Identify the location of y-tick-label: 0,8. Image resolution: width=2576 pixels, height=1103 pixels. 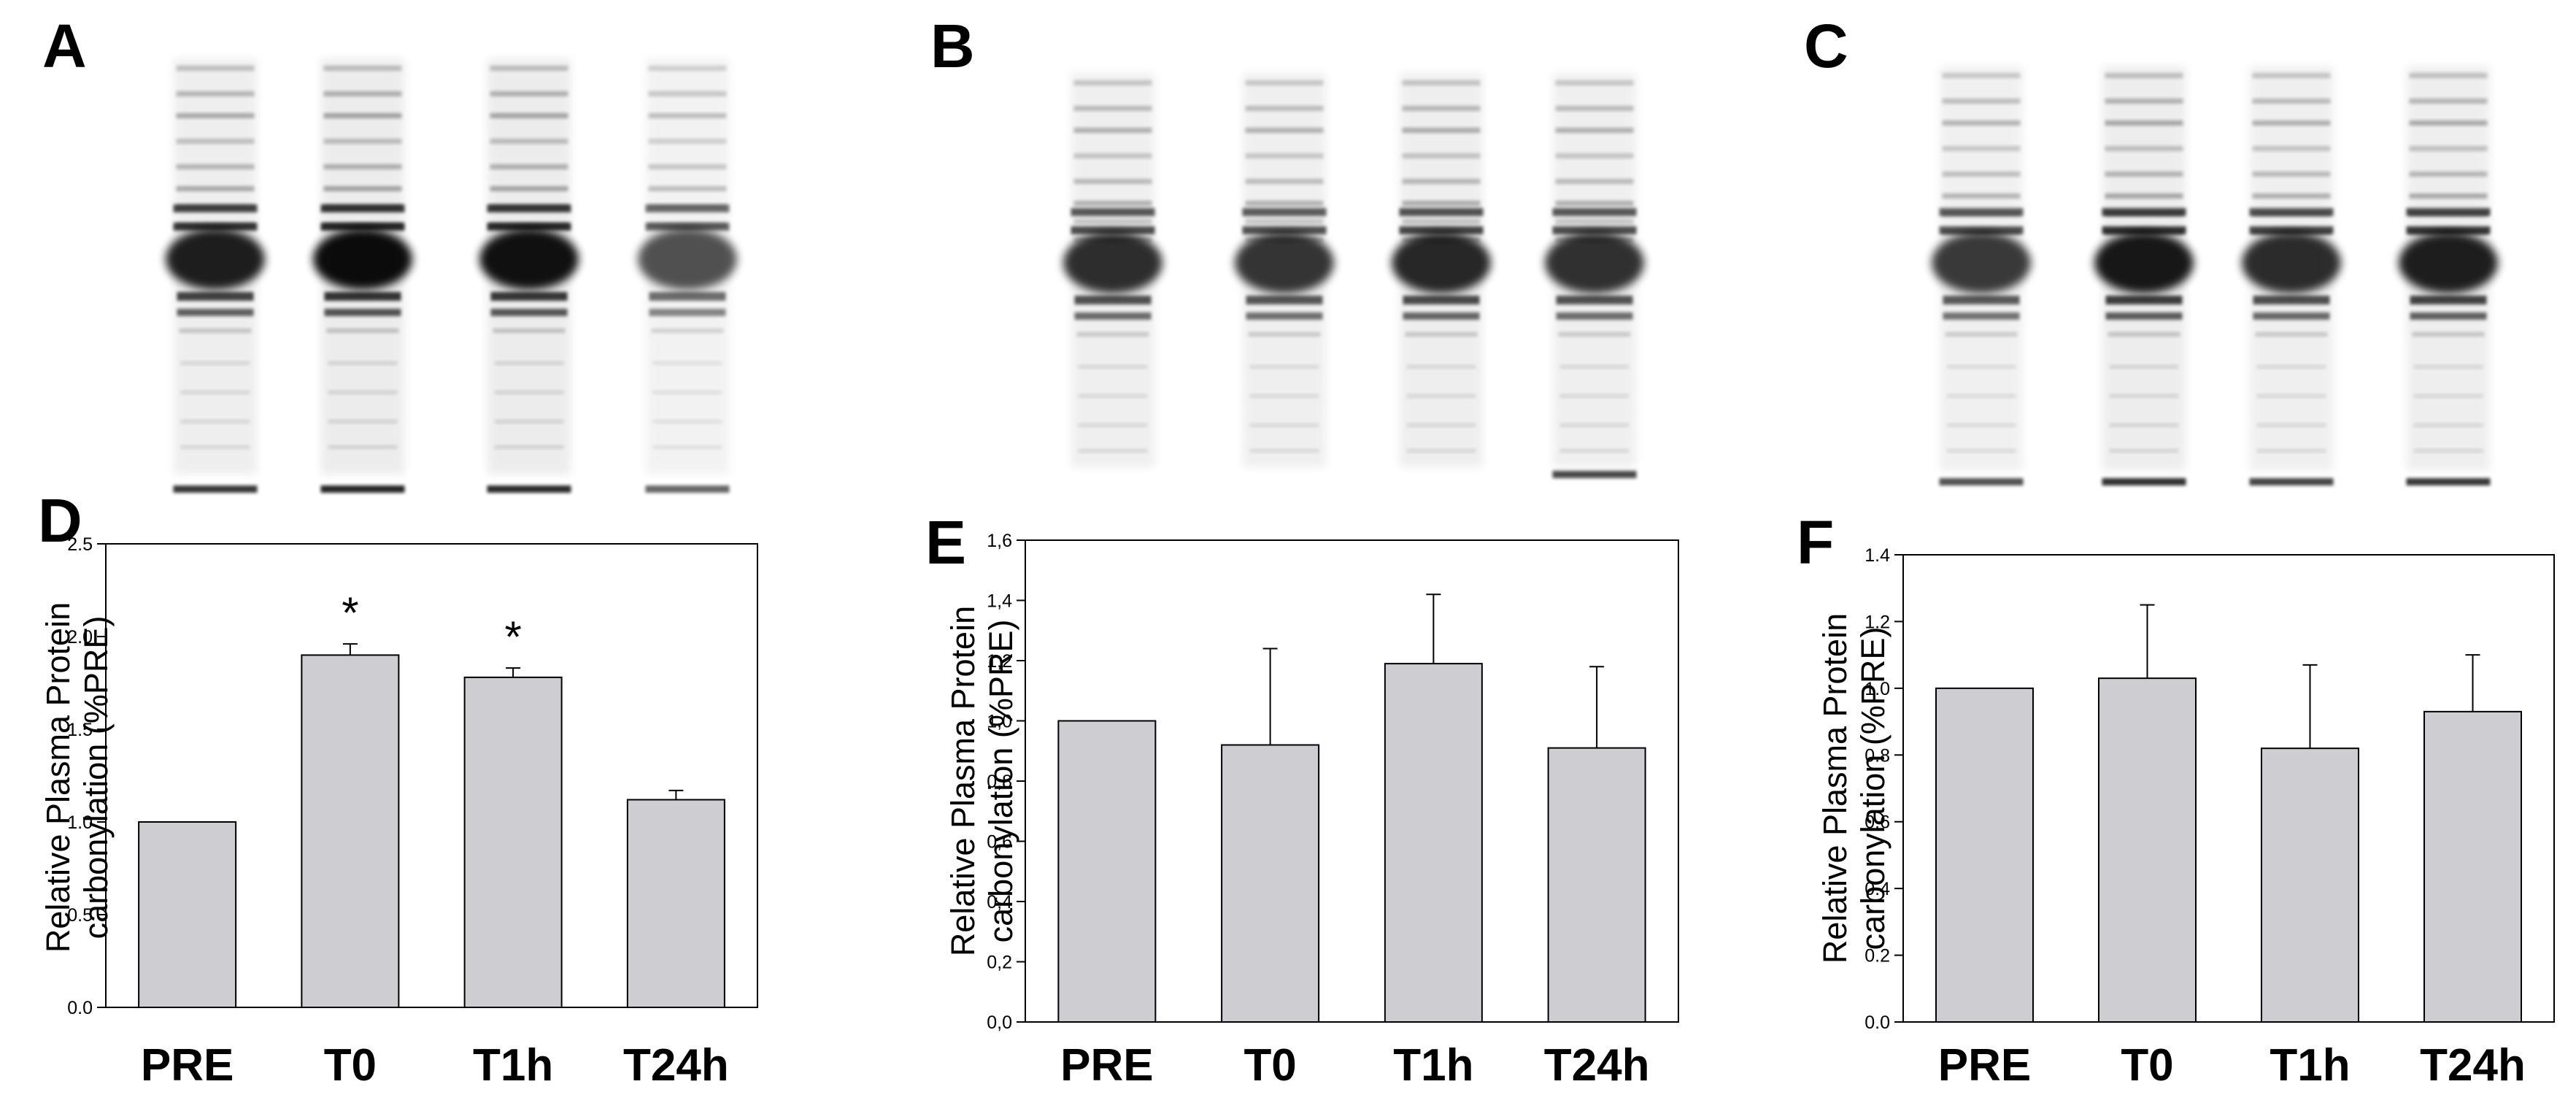
(999, 782).